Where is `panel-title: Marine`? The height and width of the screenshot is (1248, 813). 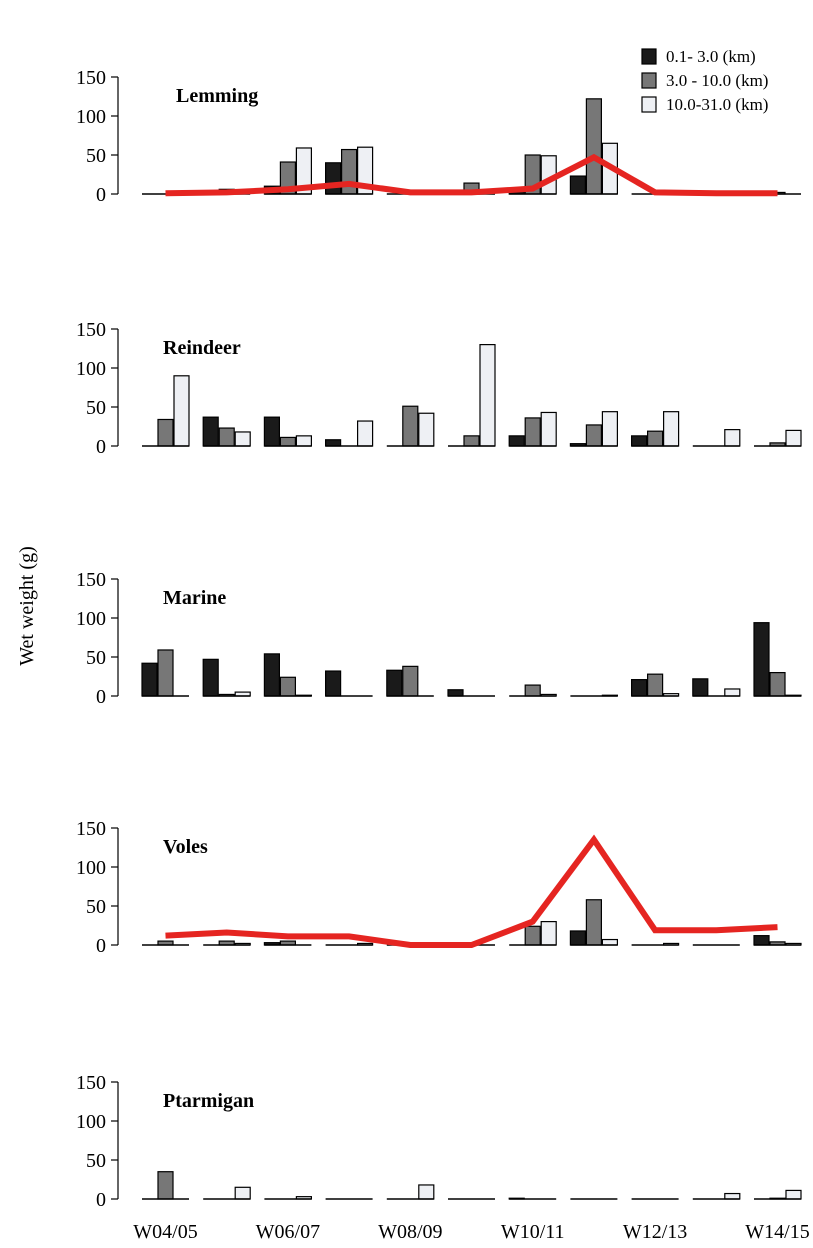
panel-title: Marine is located at coordinates (194, 598).